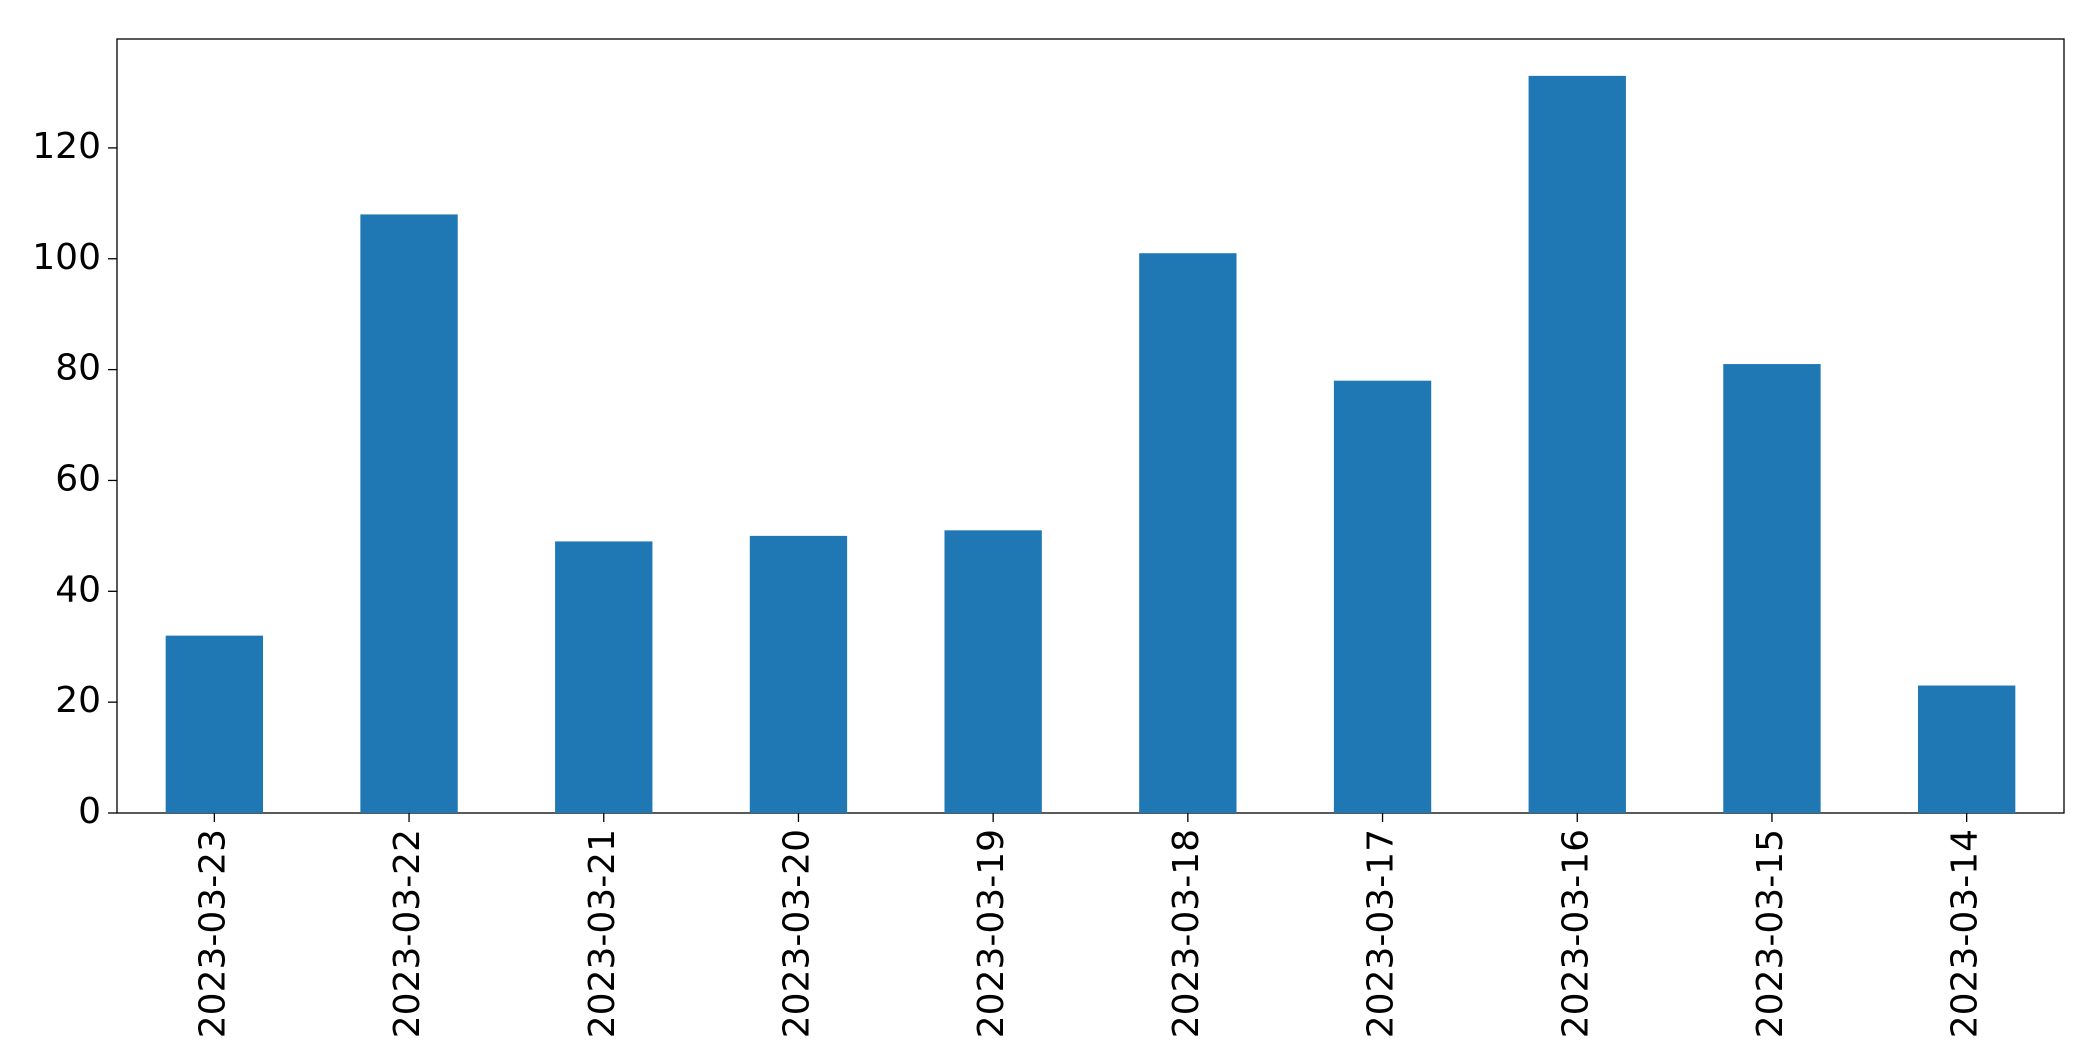 Image resolution: width=2093 pixels, height=1061 pixels. I want to click on x-tick-label: 2023-03-14, so click(1965, 933).